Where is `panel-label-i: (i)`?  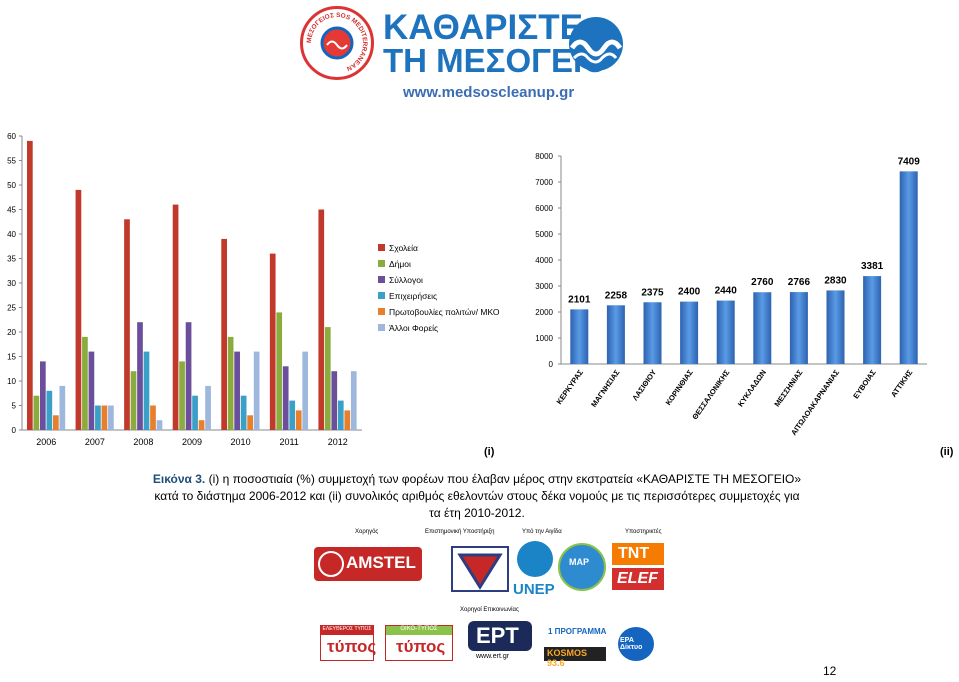 panel-label-i: (i) is located at coordinates (489, 452).